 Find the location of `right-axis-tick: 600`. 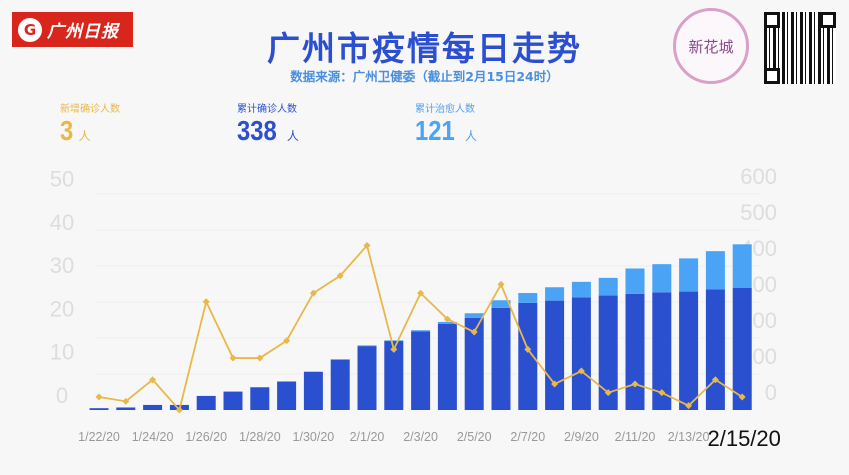

right-axis-tick: 600 is located at coordinates (758, 176).